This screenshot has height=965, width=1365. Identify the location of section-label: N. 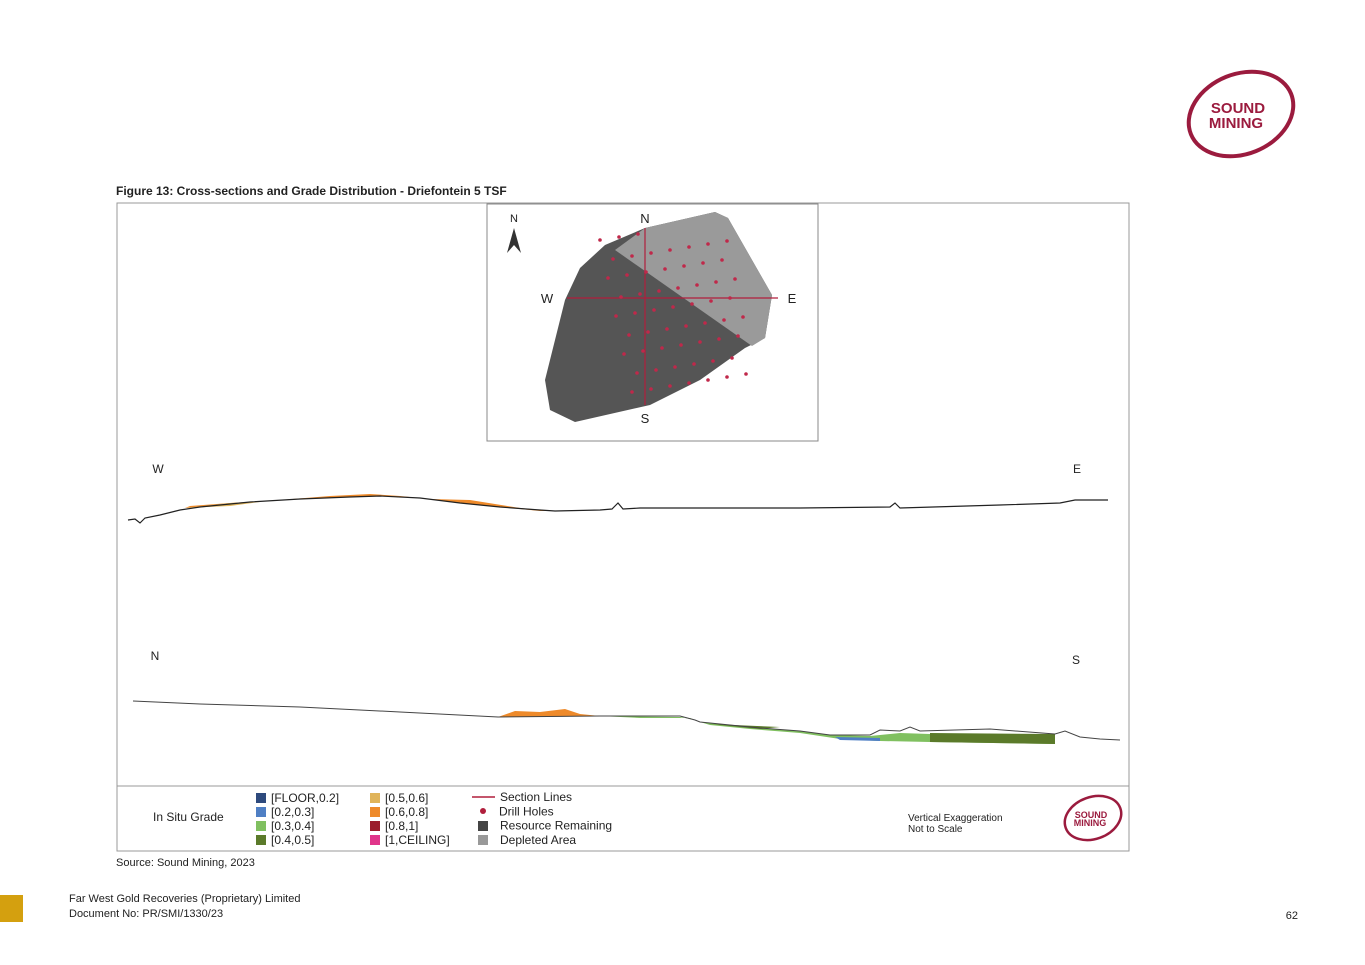
(155, 656).